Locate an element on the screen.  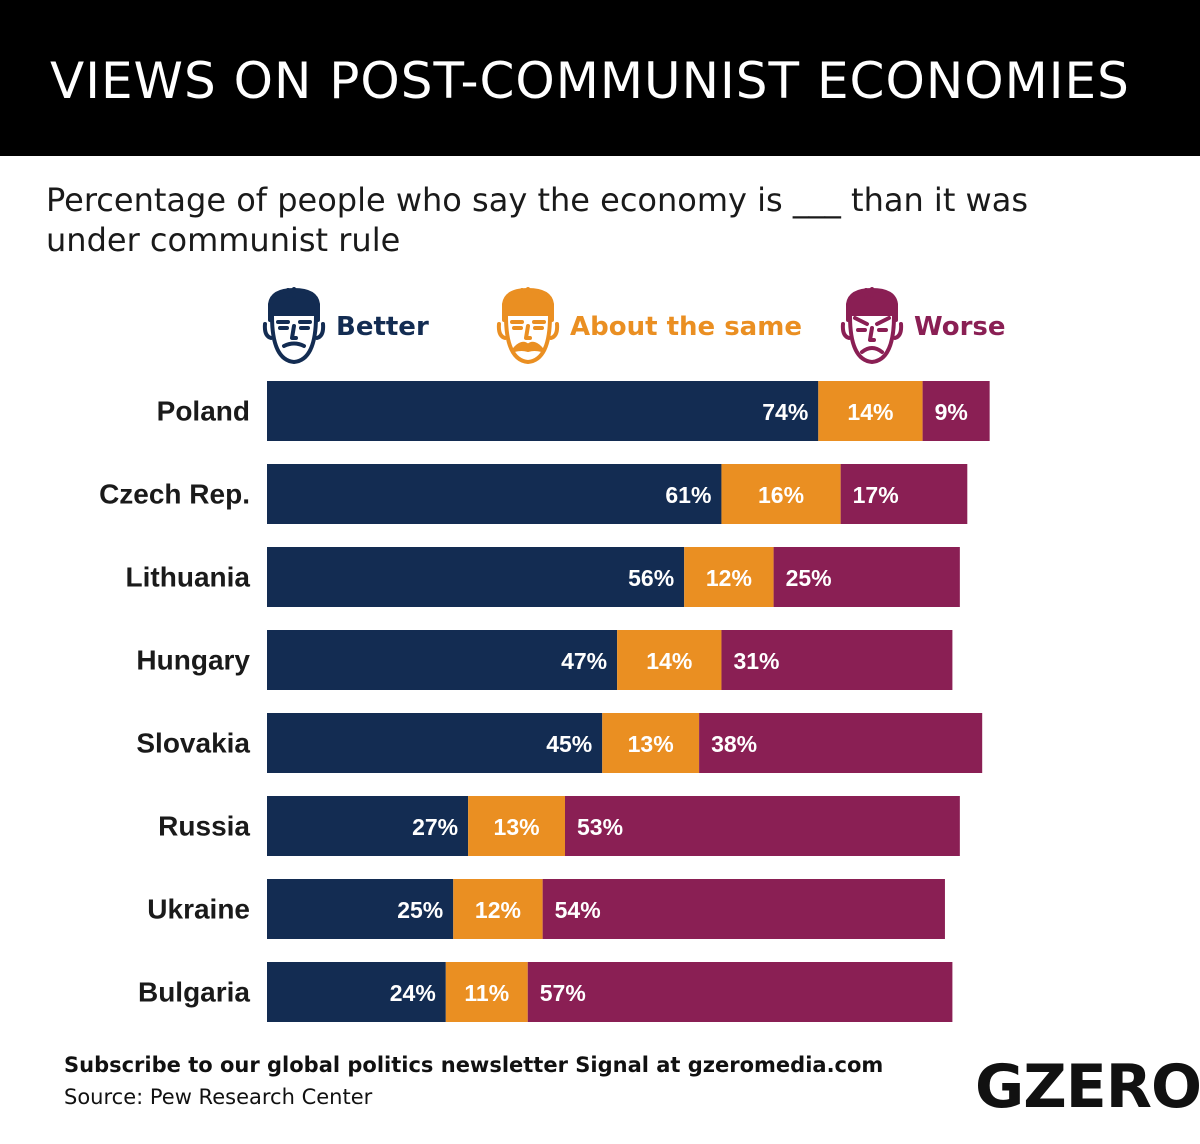
data-label: 11% is located at coordinates (486, 993).